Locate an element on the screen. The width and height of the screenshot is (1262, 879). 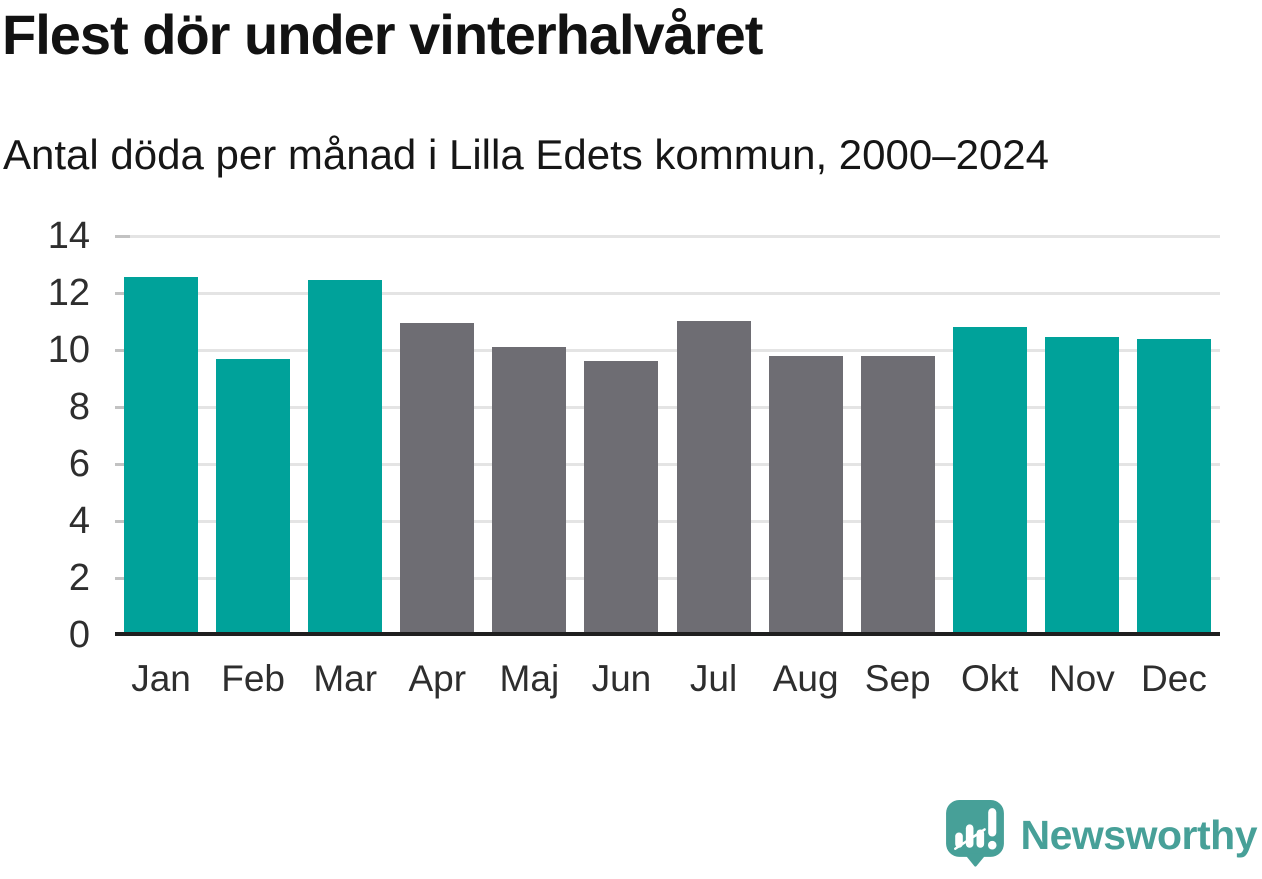
bar-aug is located at coordinates (806, 495).